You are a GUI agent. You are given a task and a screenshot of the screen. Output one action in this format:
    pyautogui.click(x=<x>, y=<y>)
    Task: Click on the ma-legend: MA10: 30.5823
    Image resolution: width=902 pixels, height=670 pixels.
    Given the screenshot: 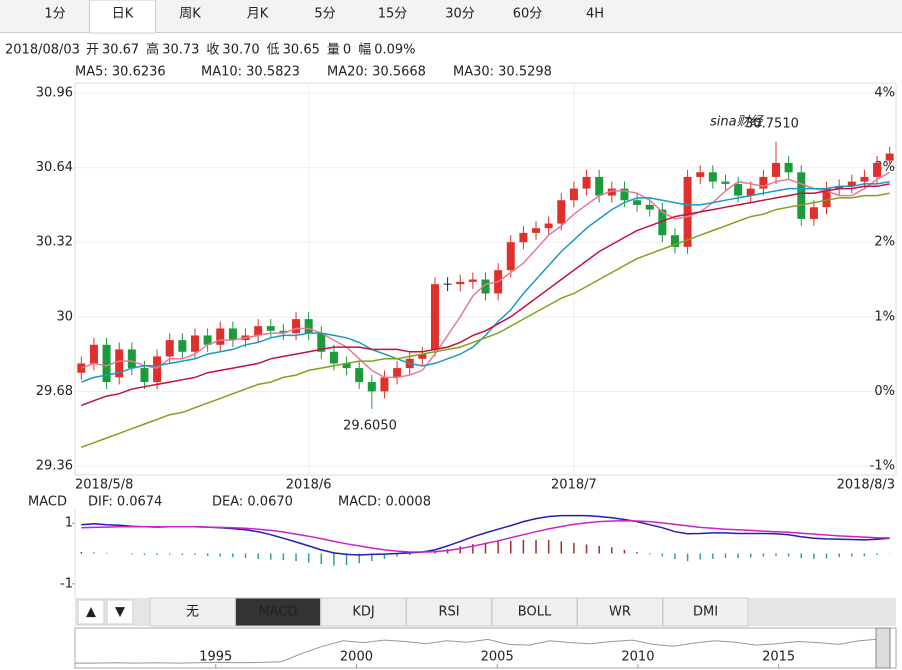 What is the action you would take?
    pyautogui.click(x=250, y=72)
    